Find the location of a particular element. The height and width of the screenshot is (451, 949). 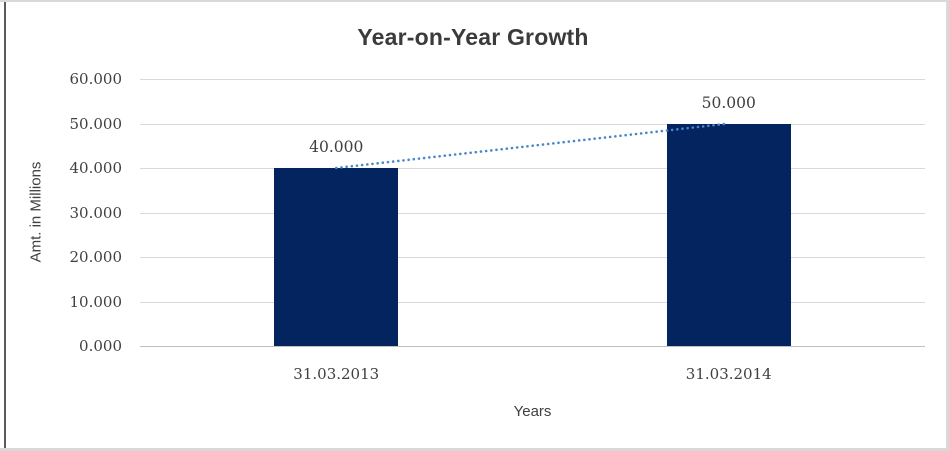

bar-data-label: 50.000 is located at coordinates (728, 102).